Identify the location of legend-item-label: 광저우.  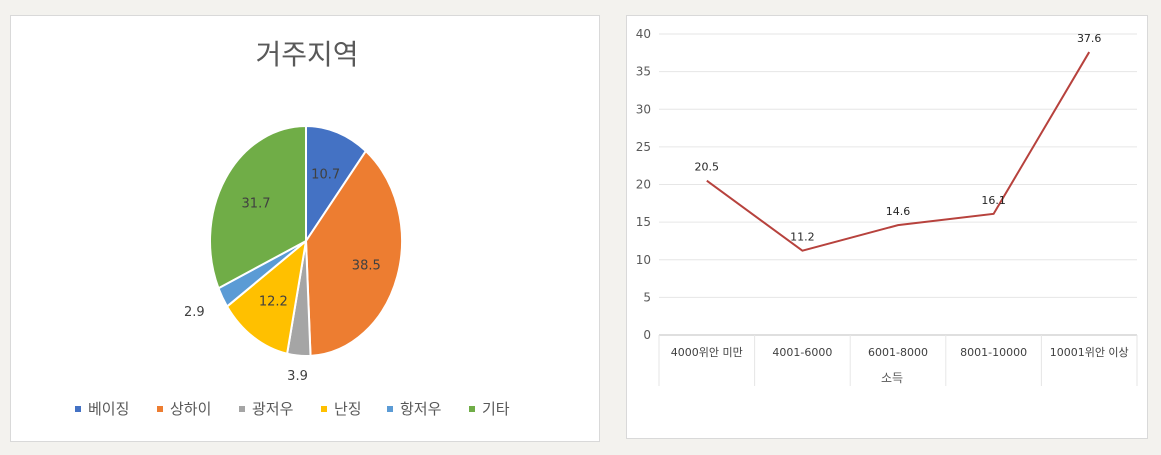
(273, 409).